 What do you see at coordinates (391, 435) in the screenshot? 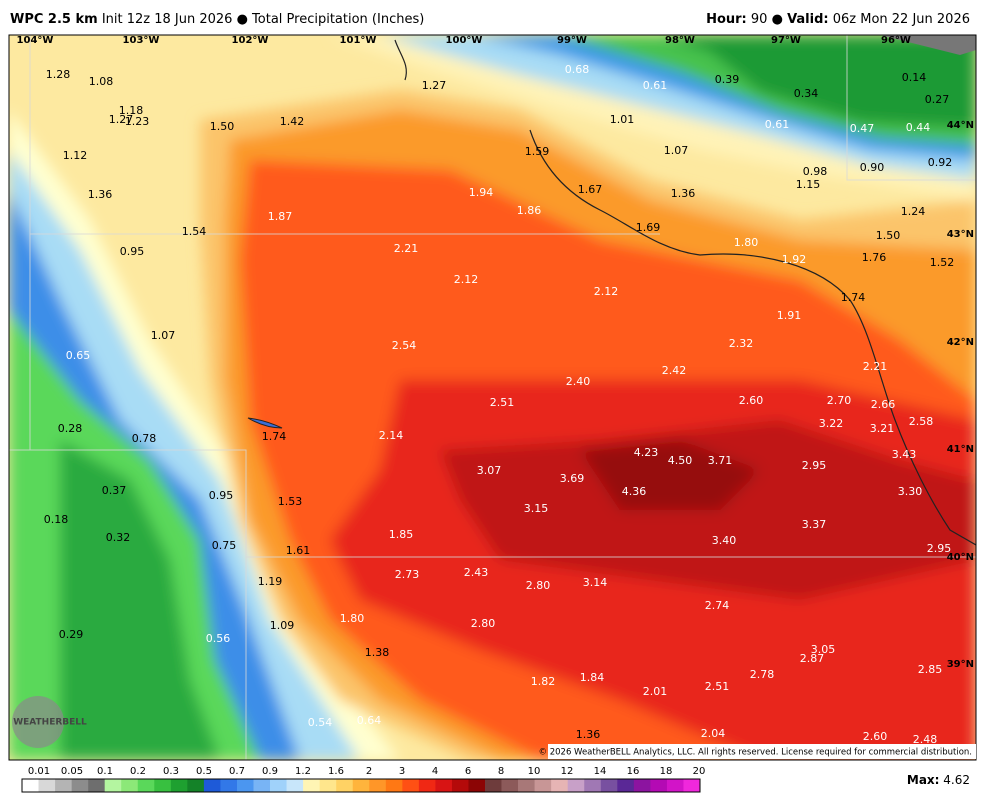
I see `precip-value: 2.14` at bounding box center [391, 435].